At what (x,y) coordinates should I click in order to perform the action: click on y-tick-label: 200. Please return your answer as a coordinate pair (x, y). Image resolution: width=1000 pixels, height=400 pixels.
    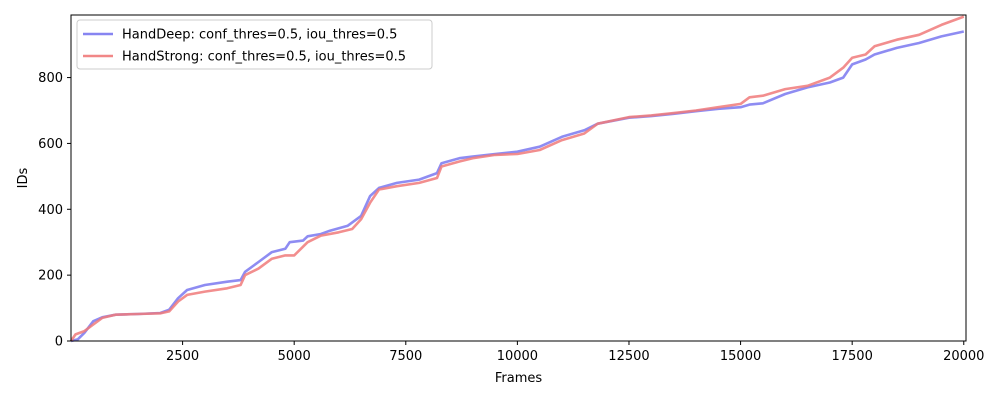
    Looking at the image, I should click on (50, 276).